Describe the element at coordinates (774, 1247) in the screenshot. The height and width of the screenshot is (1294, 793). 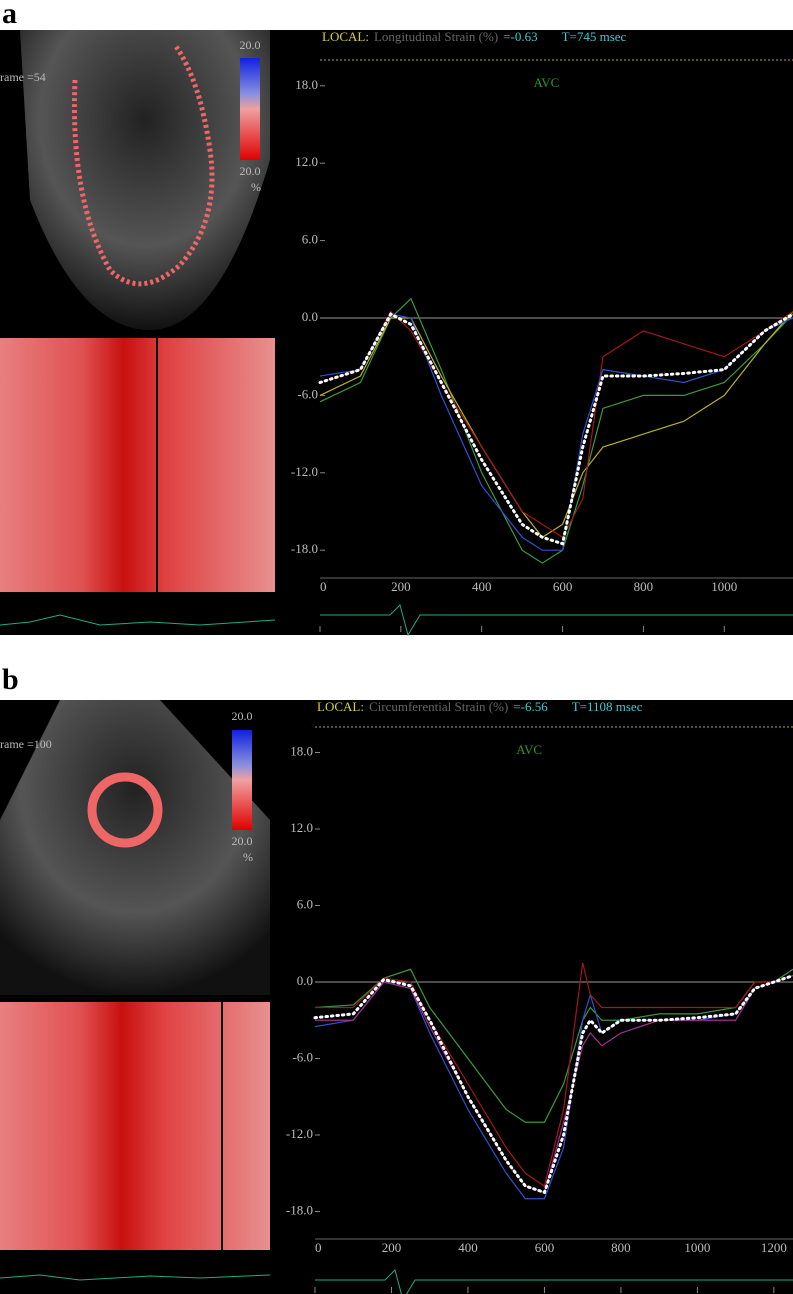
I see `x-tick-label: 1200` at that location.